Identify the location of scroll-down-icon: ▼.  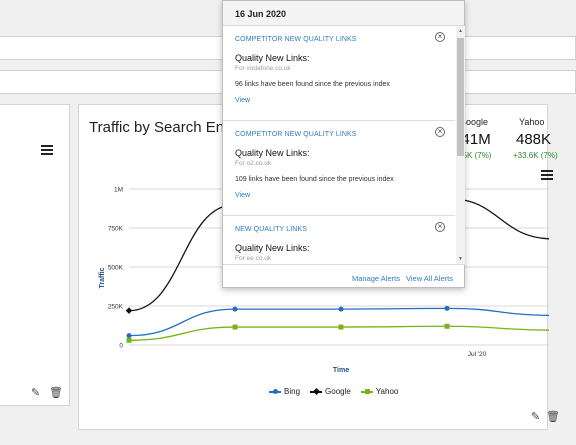
(460, 259).